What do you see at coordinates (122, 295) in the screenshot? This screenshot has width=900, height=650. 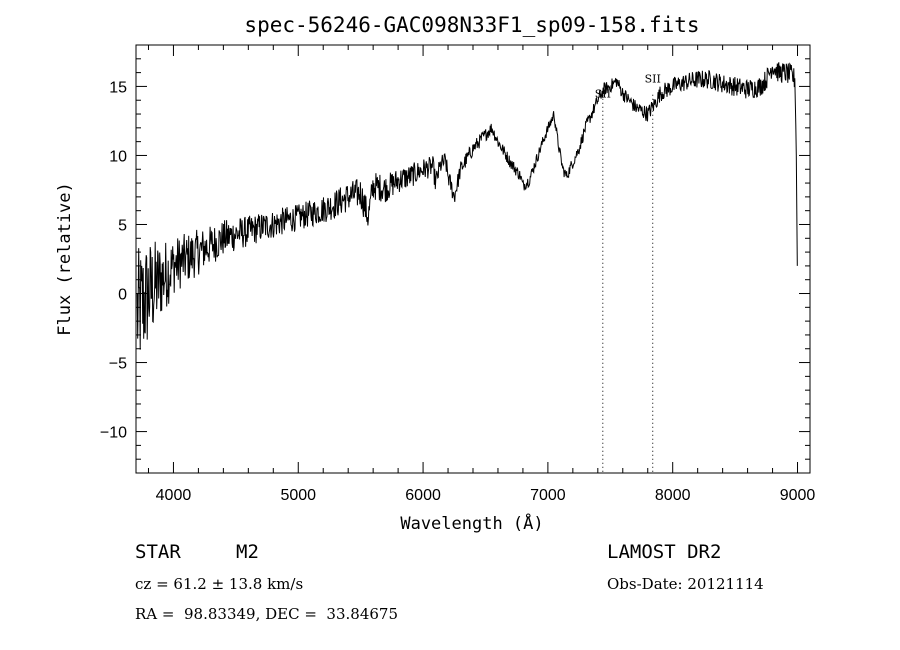 I see `y-tick-label: 0` at bounding box center [122, 295].